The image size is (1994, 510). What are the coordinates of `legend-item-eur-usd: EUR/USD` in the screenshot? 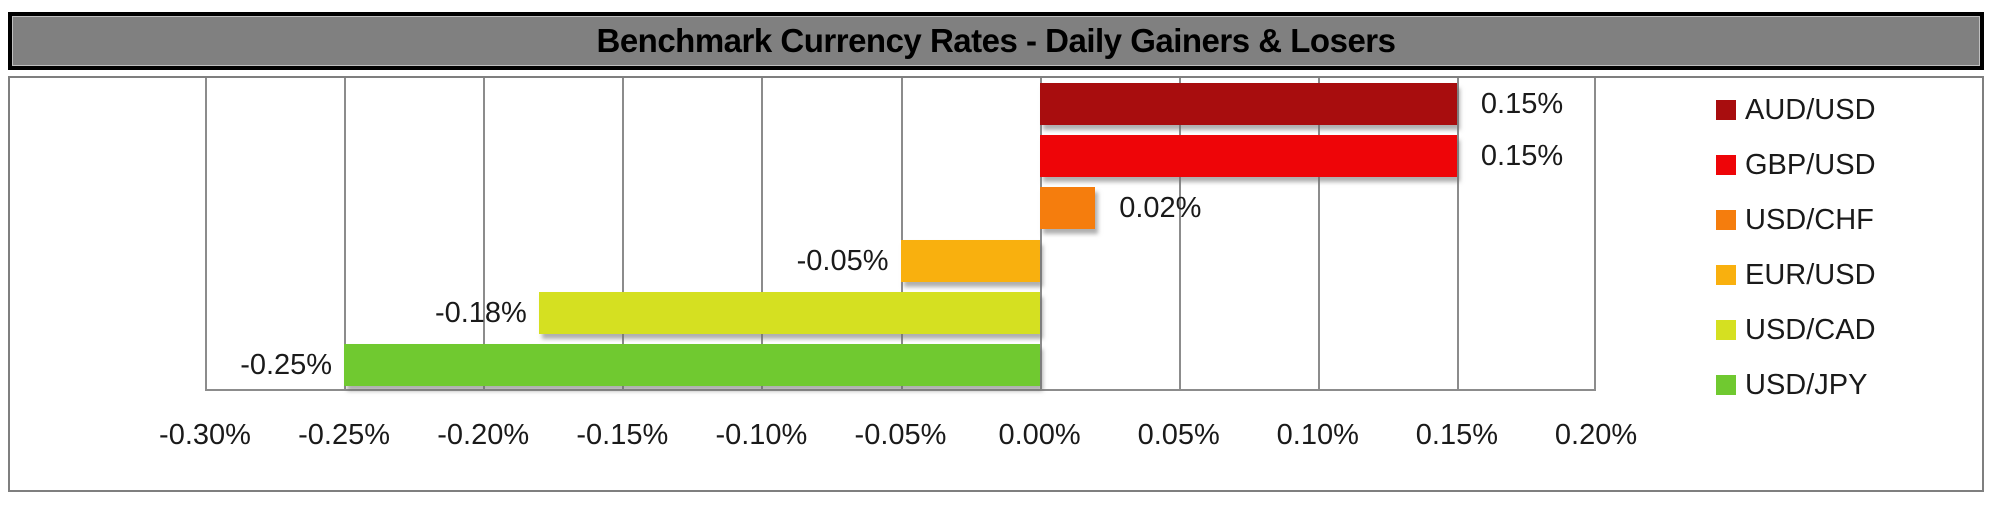 It's located at (1796, 275).